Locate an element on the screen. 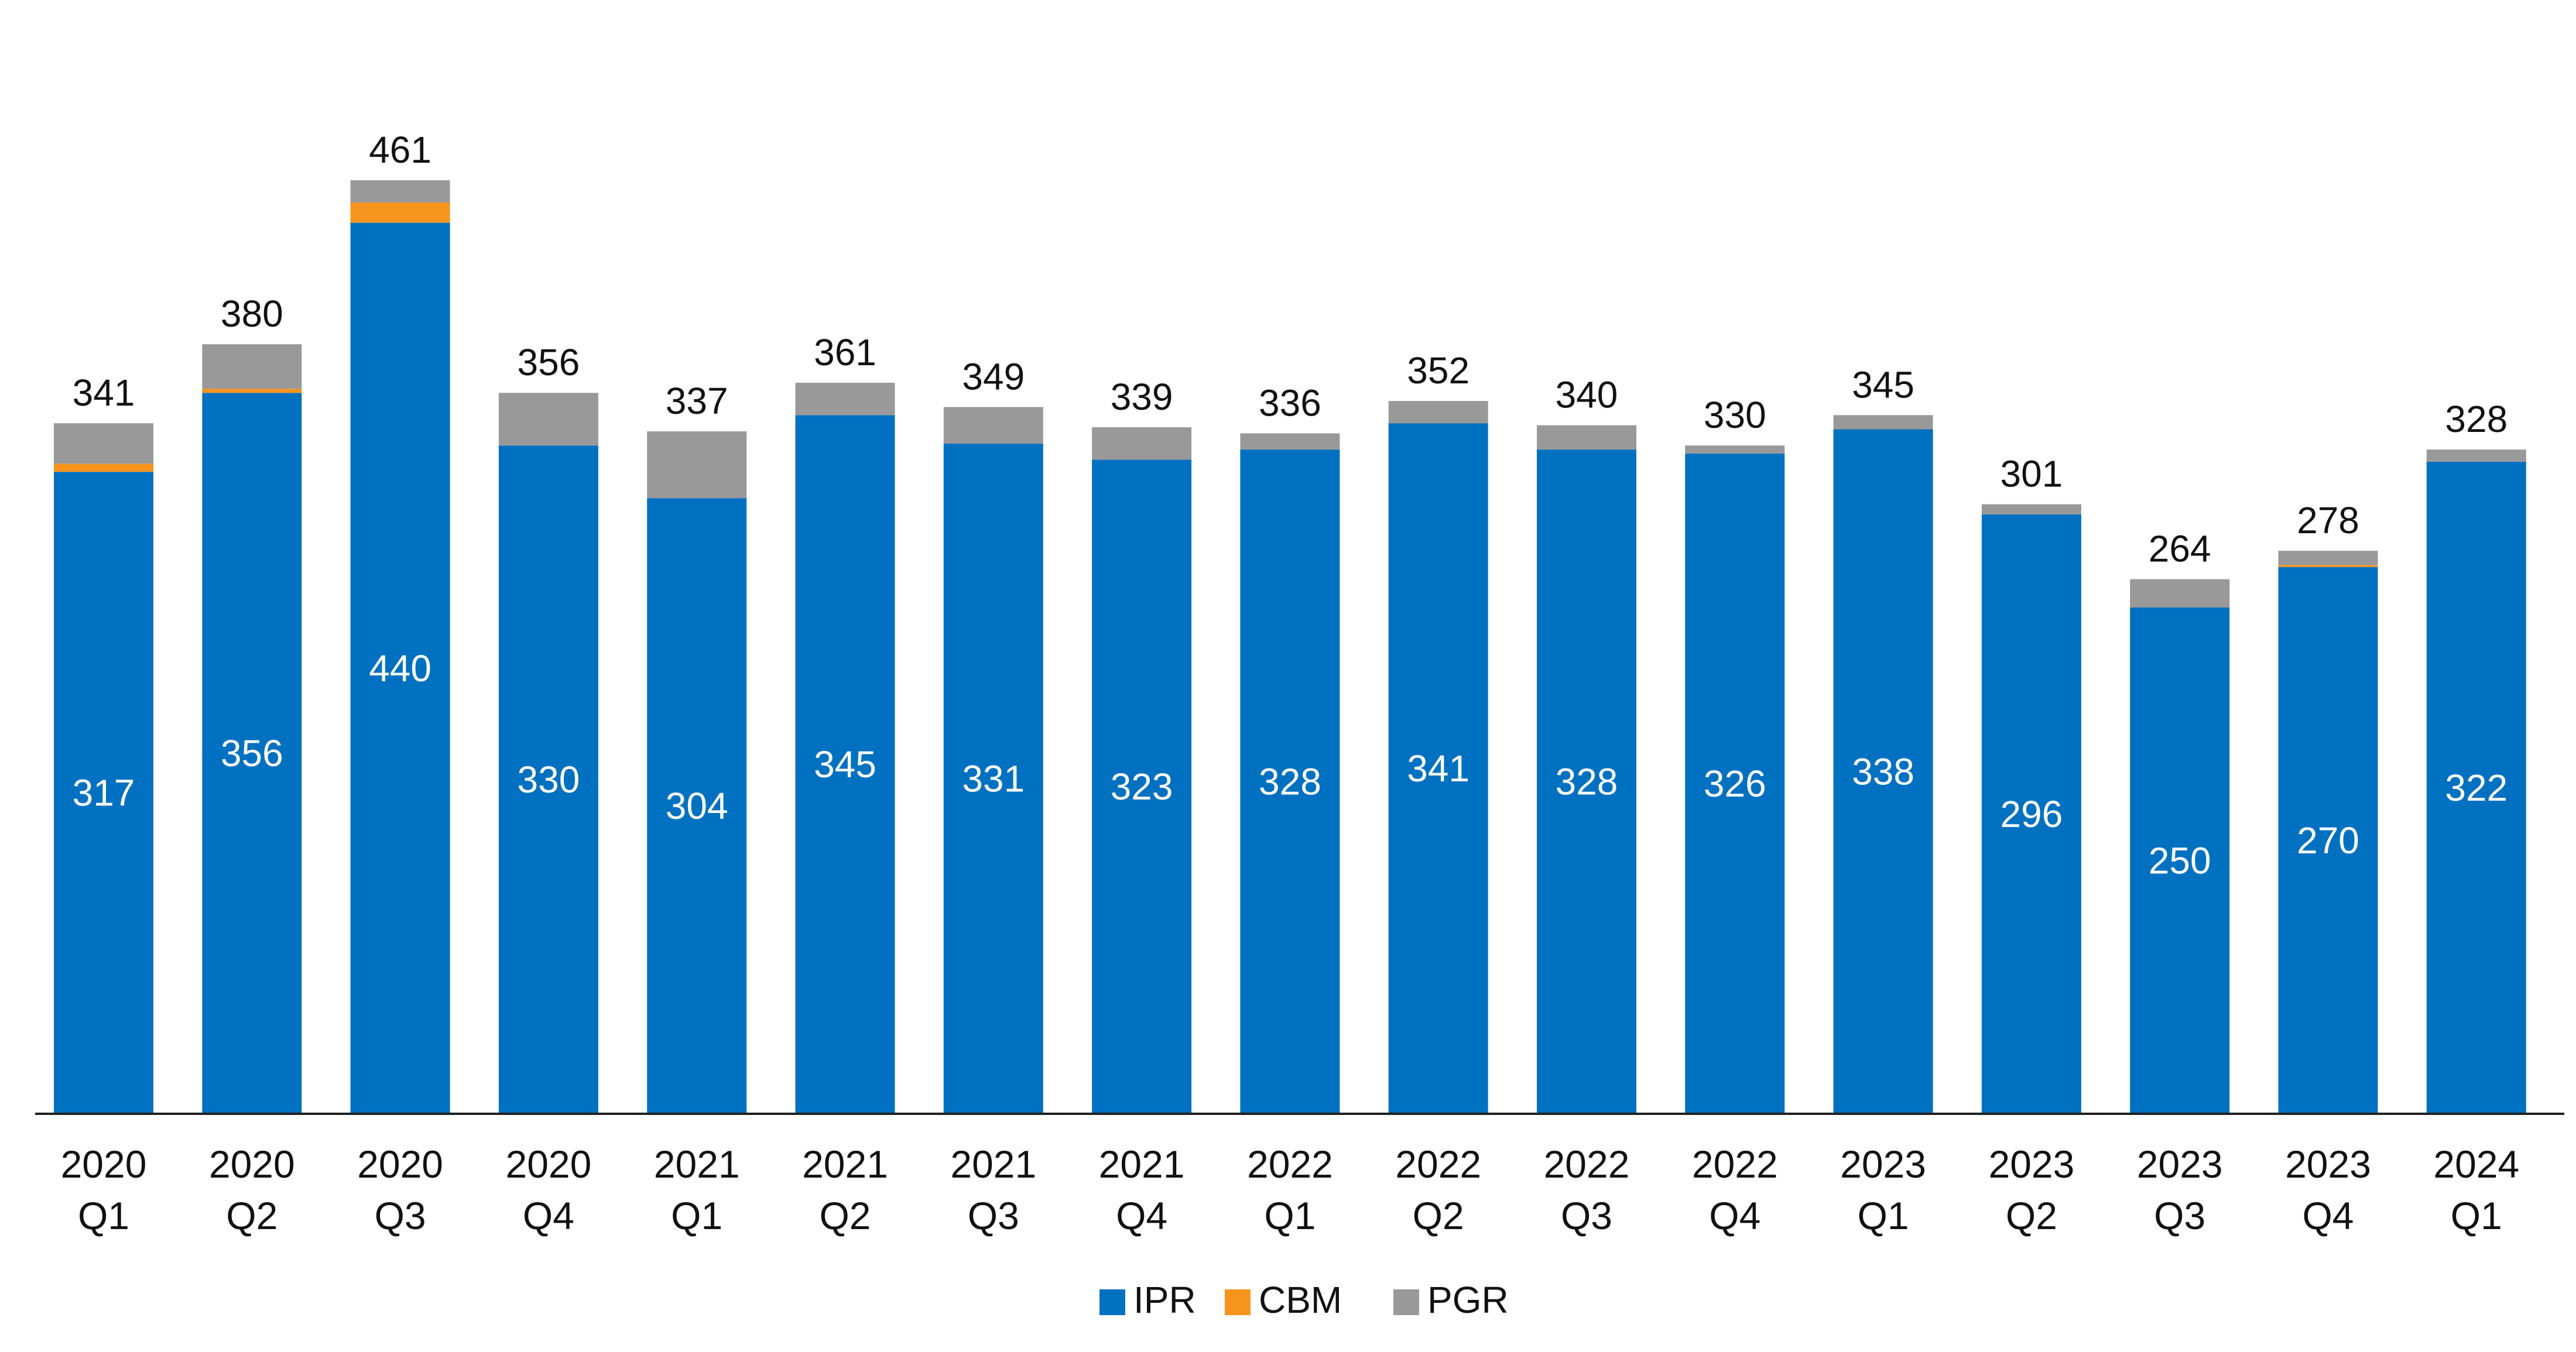  data-label-total: 337 is located at coordinates (697, 401).